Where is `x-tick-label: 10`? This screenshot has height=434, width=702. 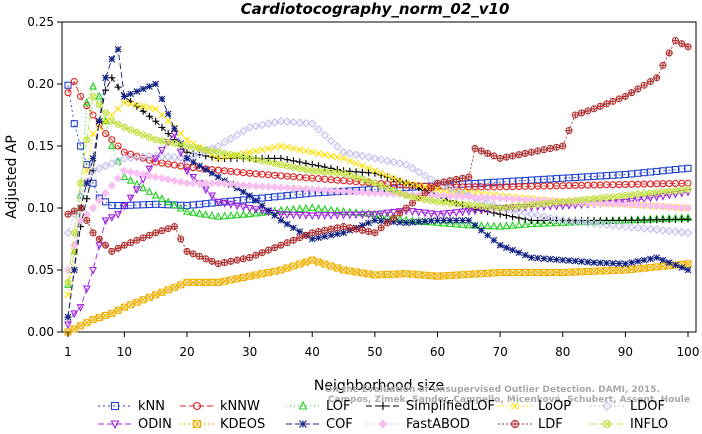 x-tick-label: 10 is located at coordinates (124, 352).